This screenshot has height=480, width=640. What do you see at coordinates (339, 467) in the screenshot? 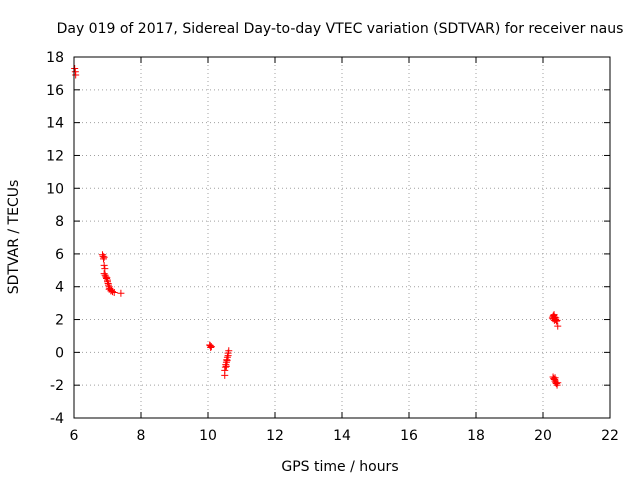
I see `x-axis-label: GPS time / hours` at bounding box center [339, 467].